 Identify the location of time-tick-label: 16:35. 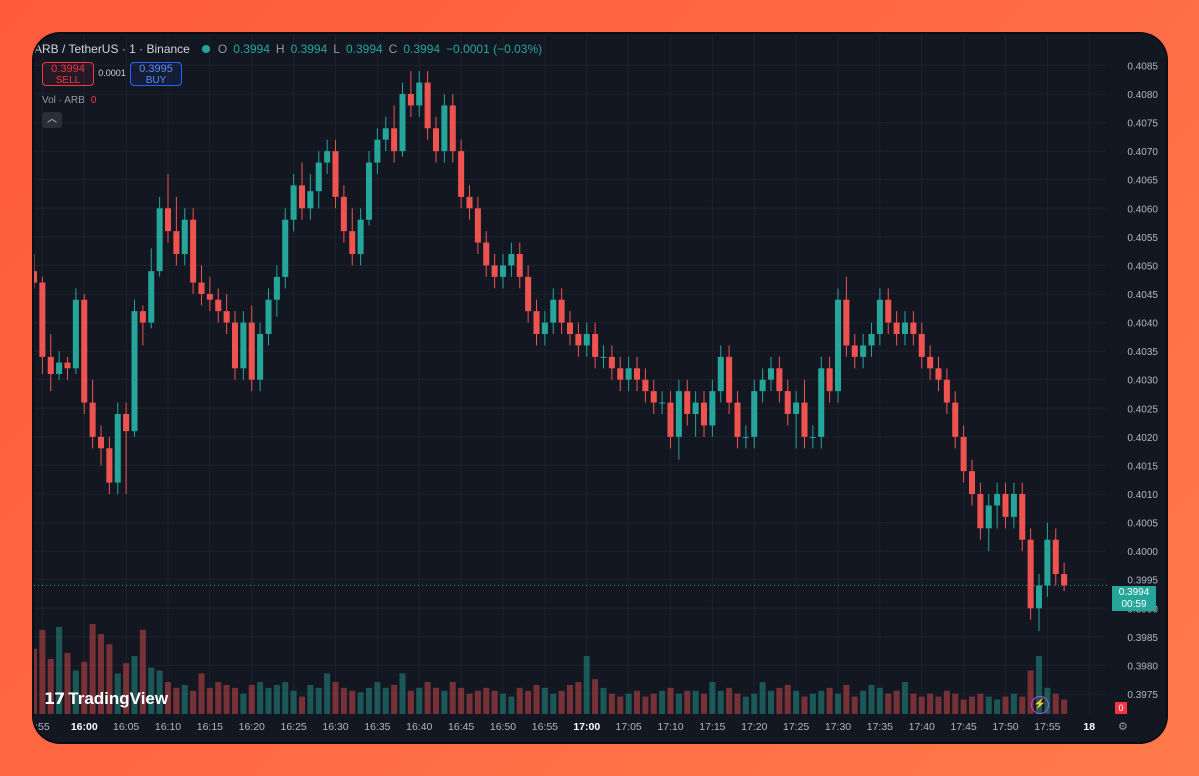
(377, 727).